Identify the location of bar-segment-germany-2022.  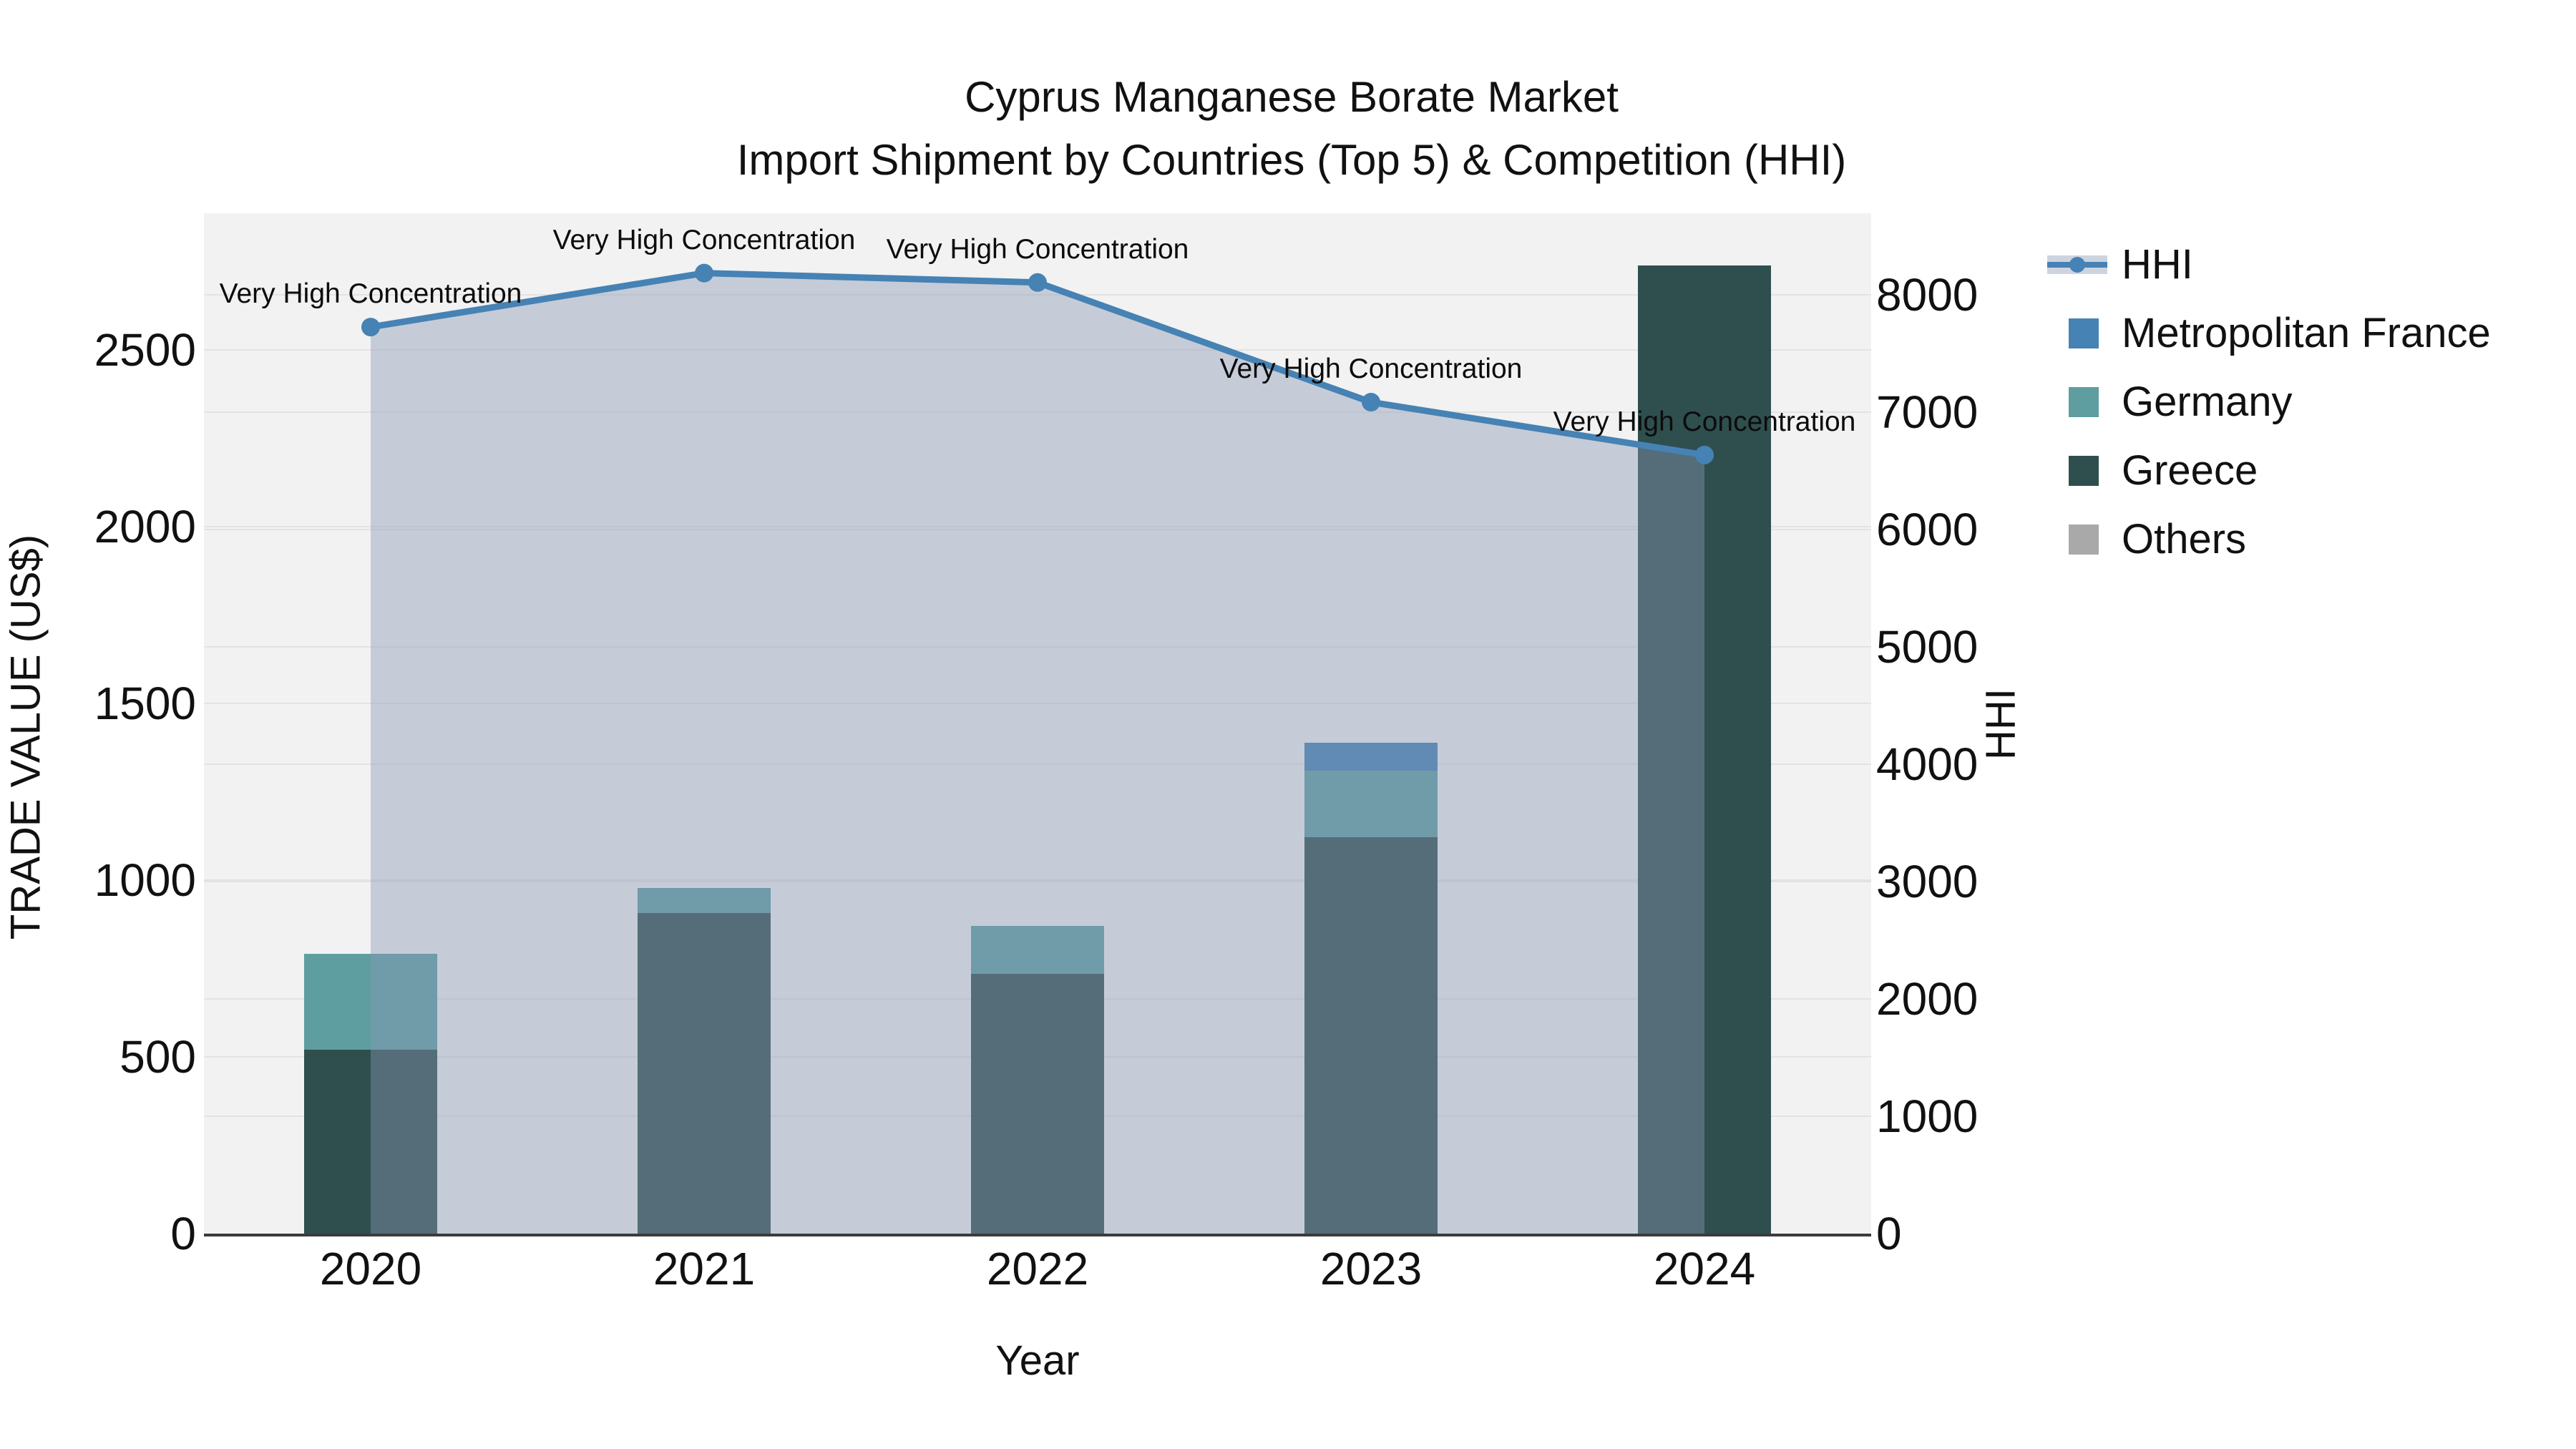
(1037, 950).